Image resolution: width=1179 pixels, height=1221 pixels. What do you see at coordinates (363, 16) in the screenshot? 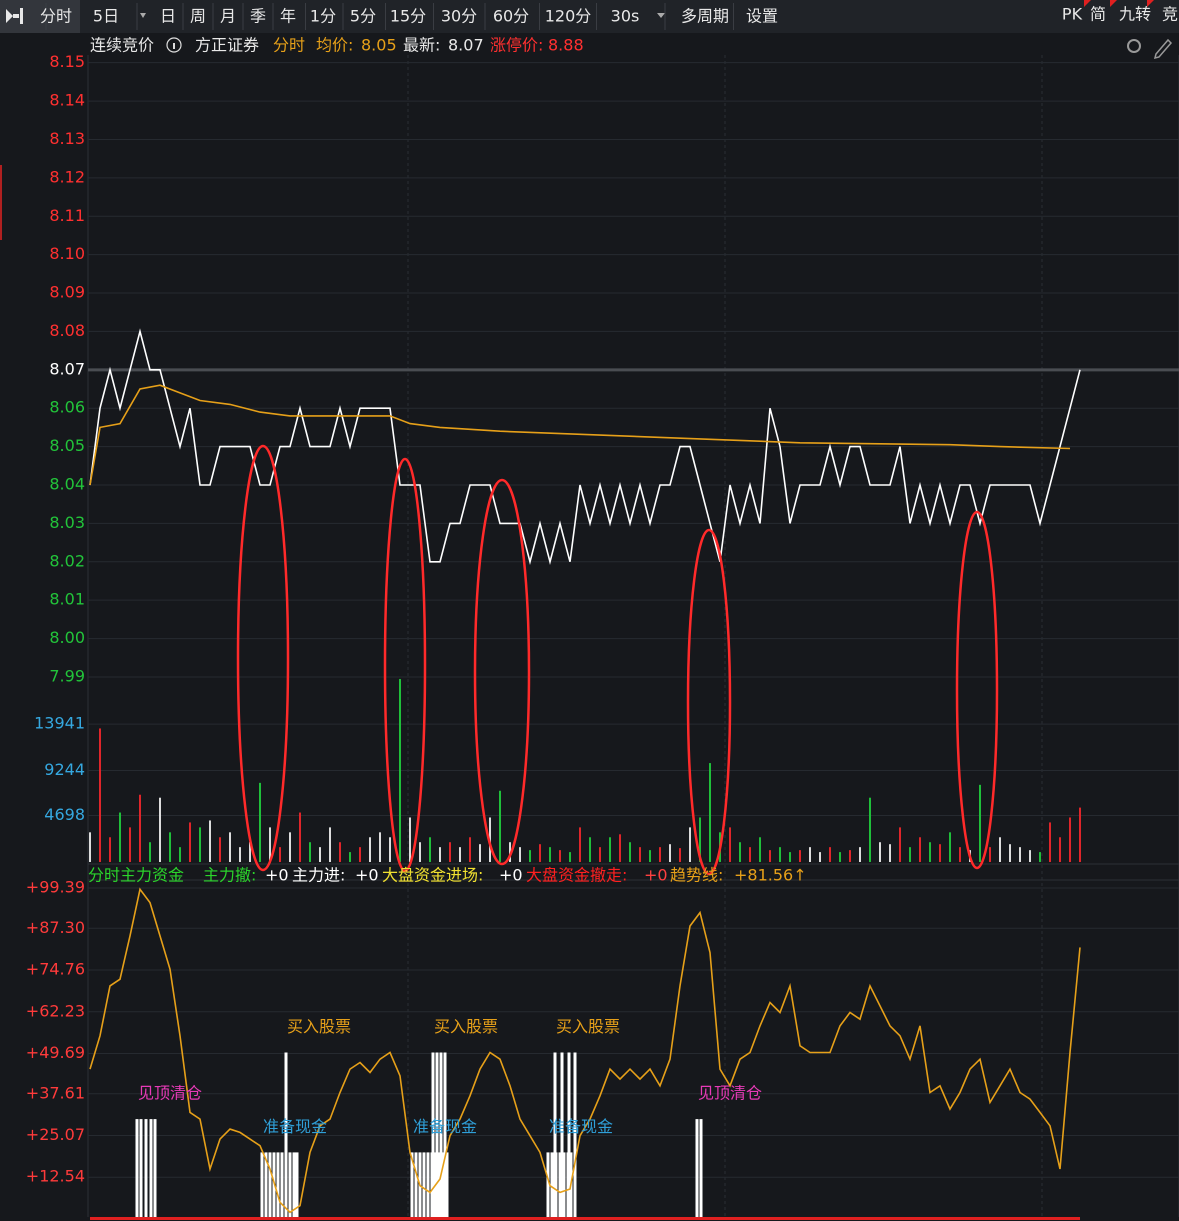
I see `tab: 5分` at bounding box center [363, 16].